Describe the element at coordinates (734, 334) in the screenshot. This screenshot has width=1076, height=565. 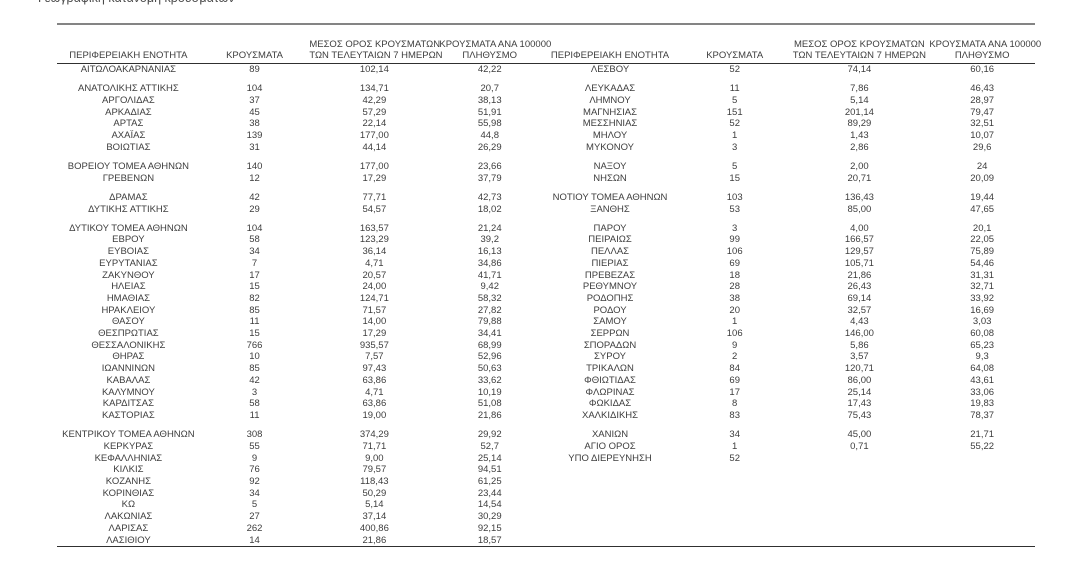
I see `cases-cell-right: 106` at that location.